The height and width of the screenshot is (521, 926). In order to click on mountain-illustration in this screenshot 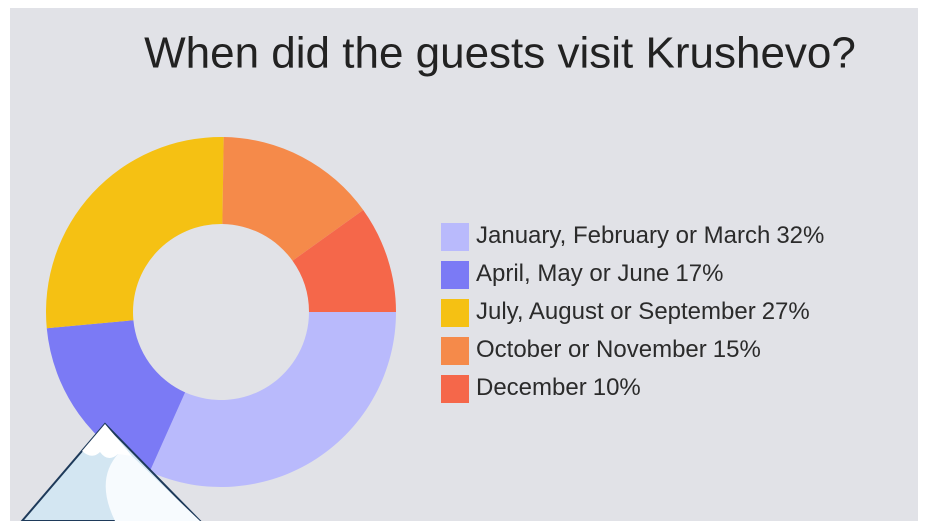, I will do `click(111, 471)`.